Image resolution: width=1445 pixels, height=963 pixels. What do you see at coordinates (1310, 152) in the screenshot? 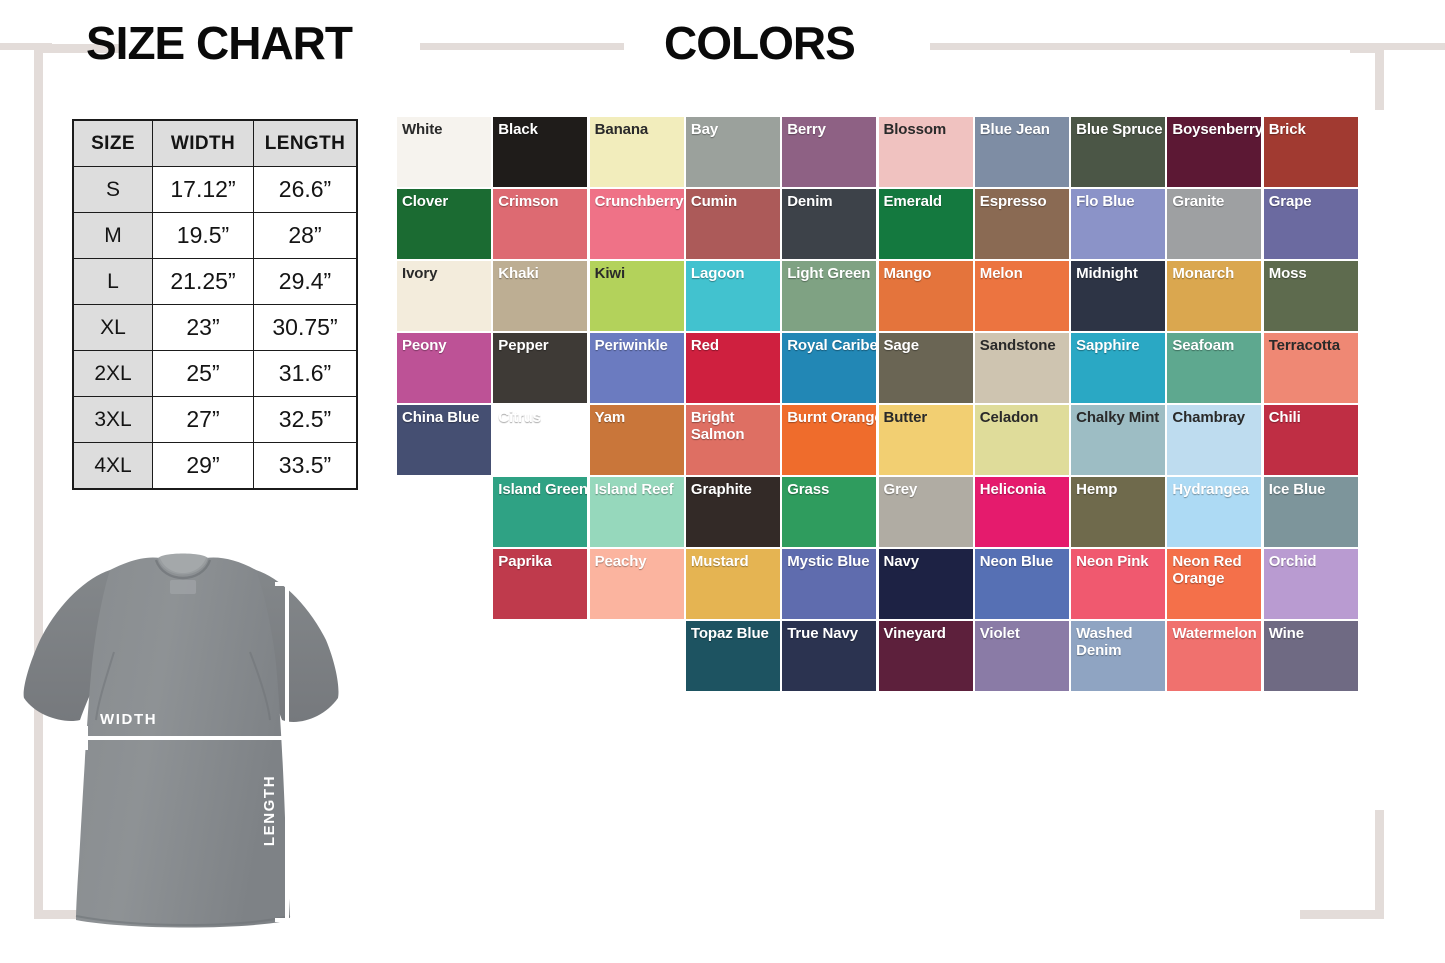
I see `color-swatch: Brick` at bounding box center [1310, 152].